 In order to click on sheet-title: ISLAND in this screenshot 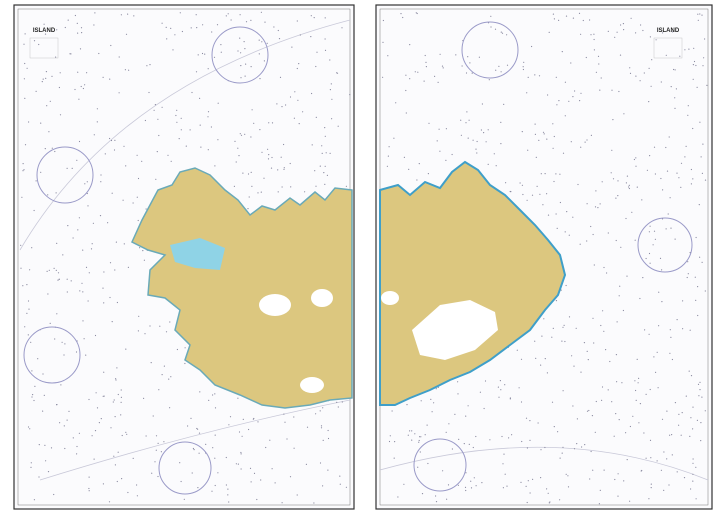, I will do `click(668, 31)`.